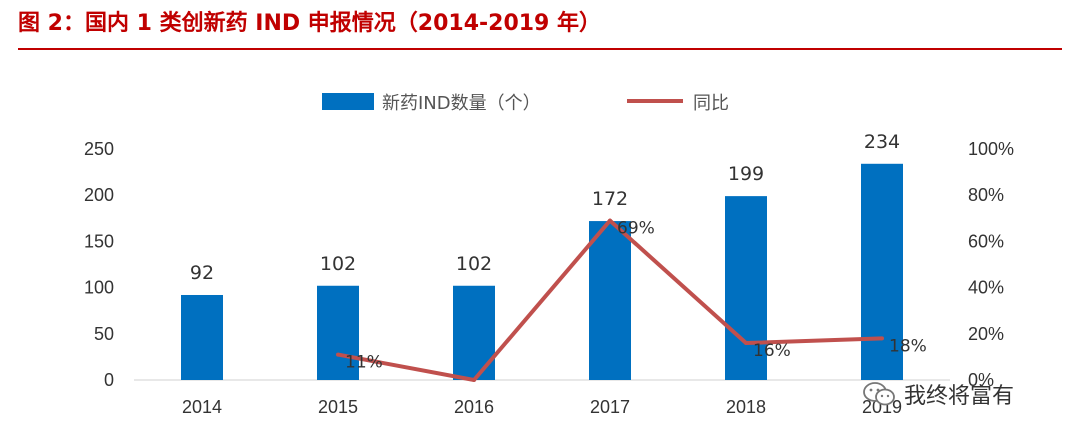 Image resolution: width=1080 pixels, height=441 pixels. What do you see at coordinates (908, 346) in the screenshot?
I see `yoy-value-label: 18%` at bounding box center [908, 346].